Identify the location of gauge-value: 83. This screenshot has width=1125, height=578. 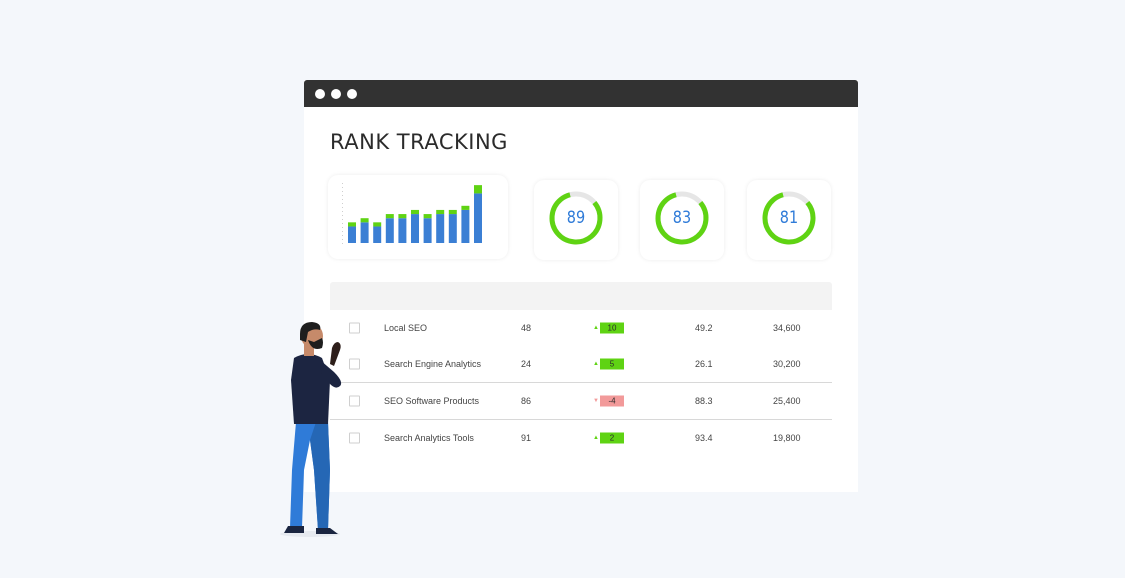
(682, 218).